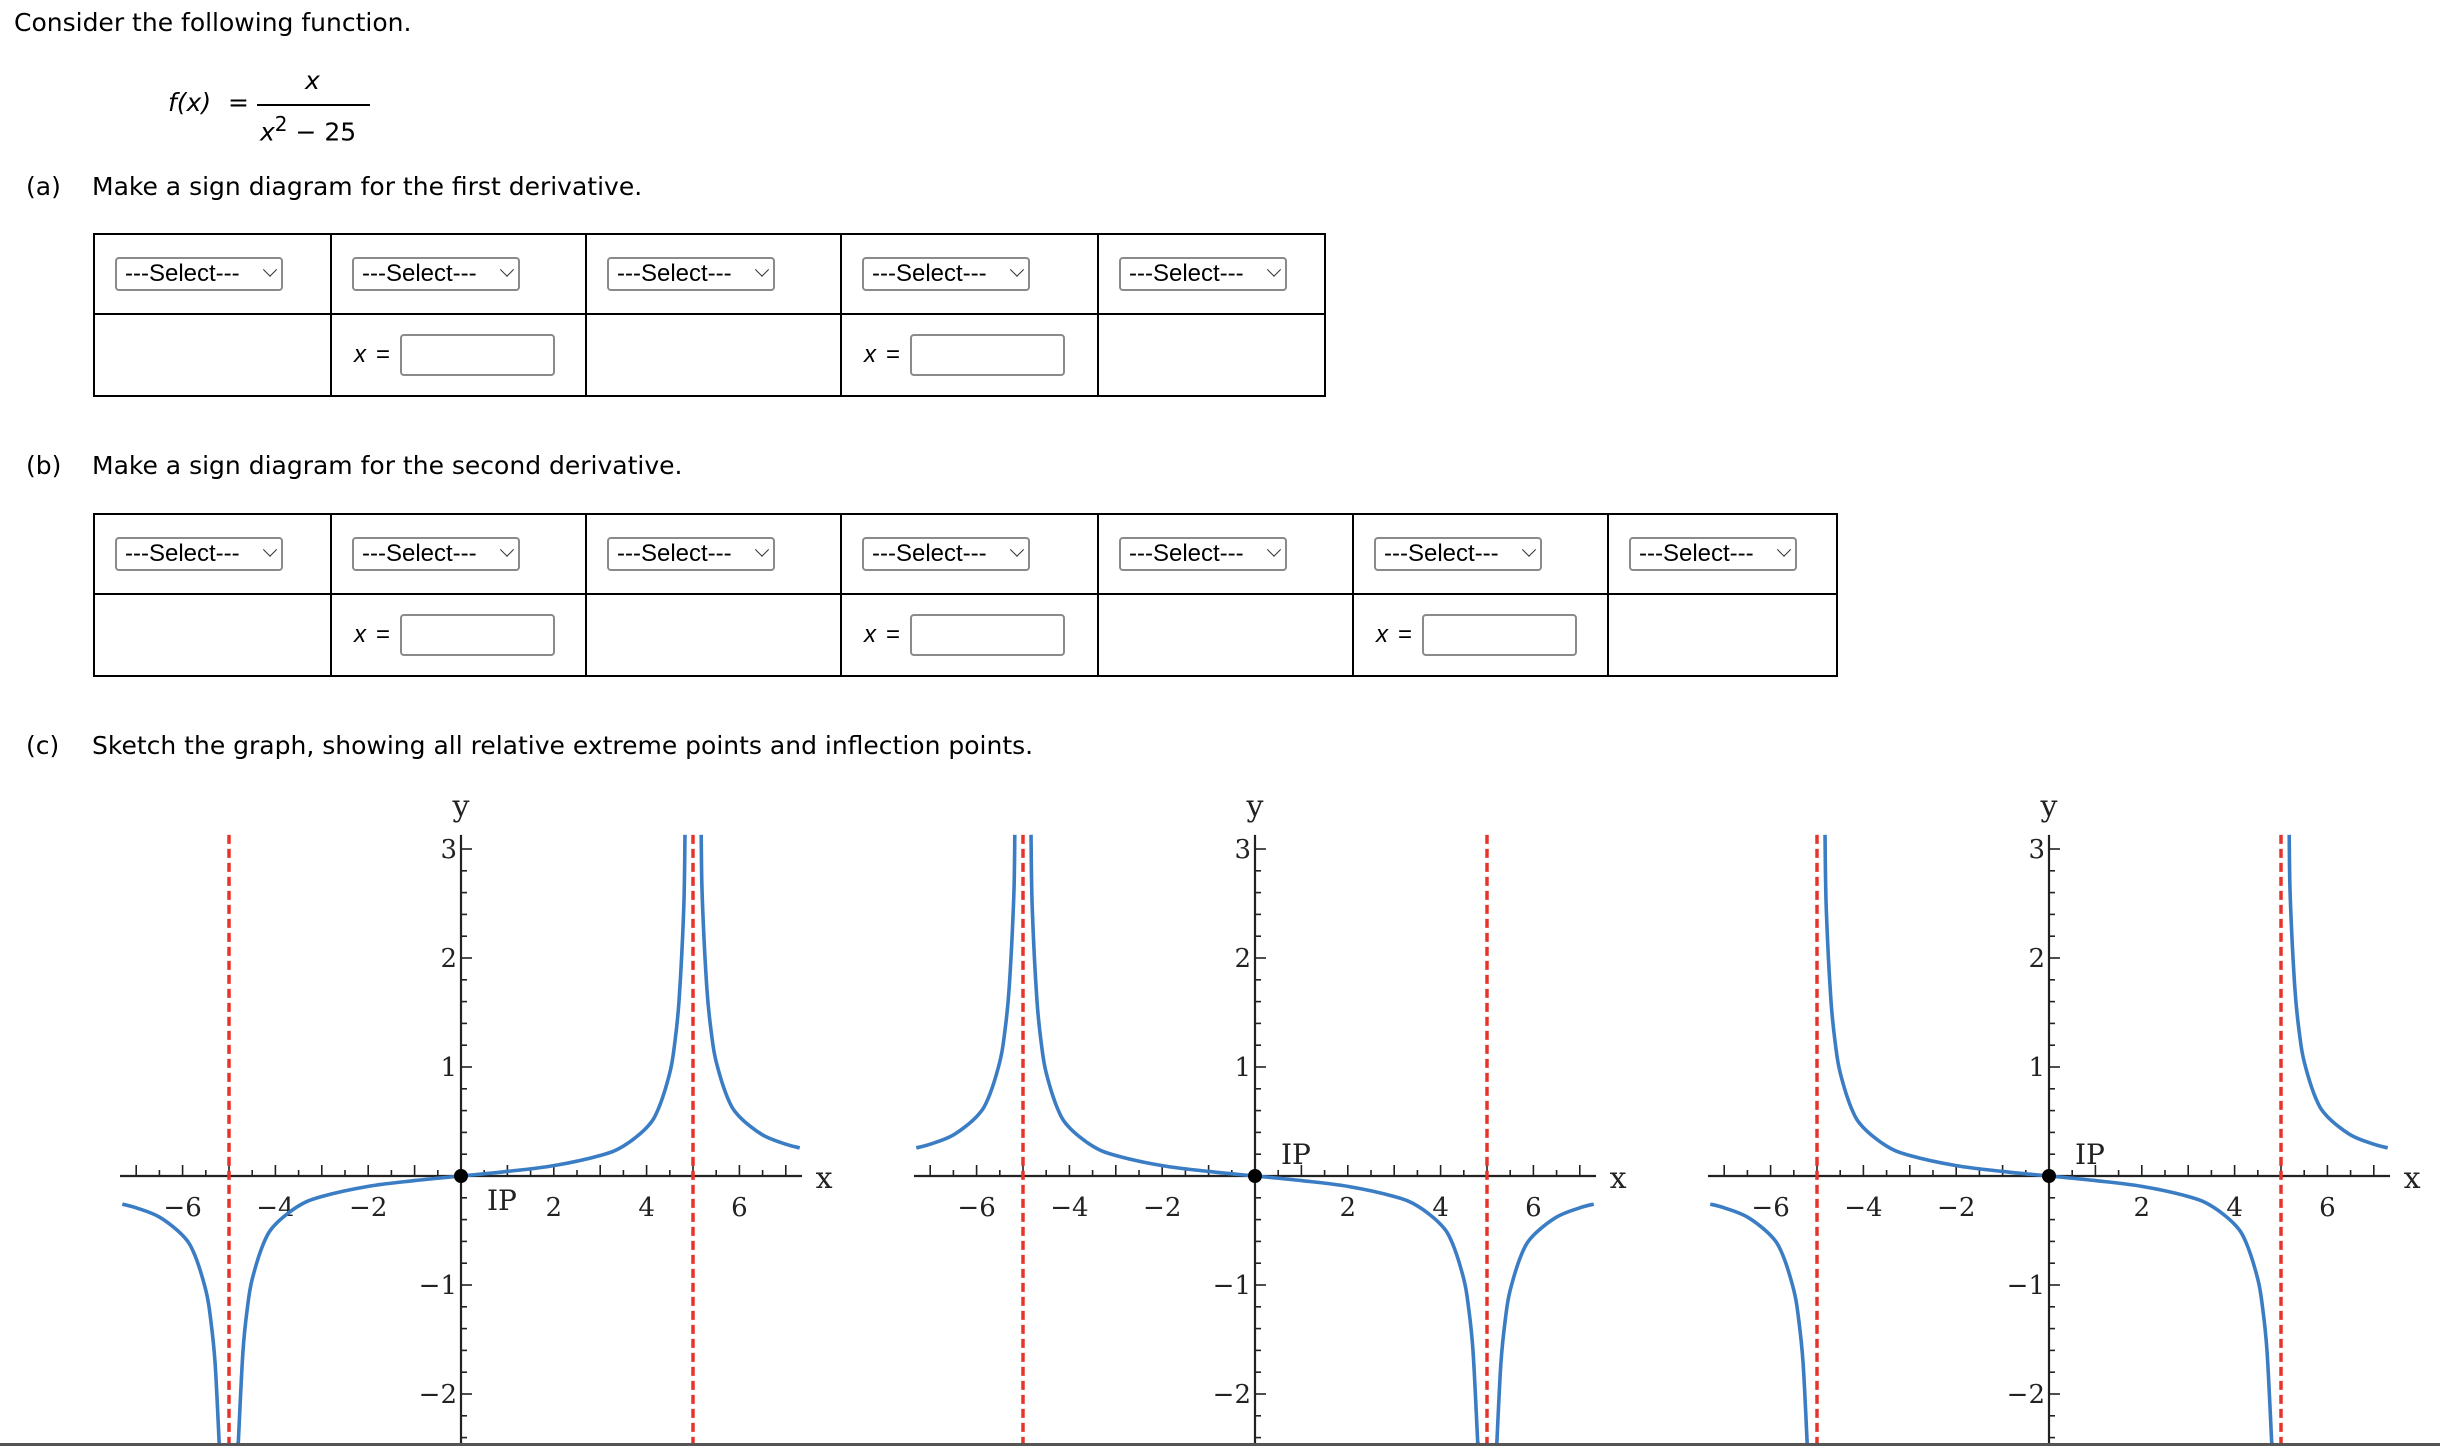 The width and height of the screenshot is (2440, 1447). I want to click on y-tick-label: 1, so click(1242, 1068).